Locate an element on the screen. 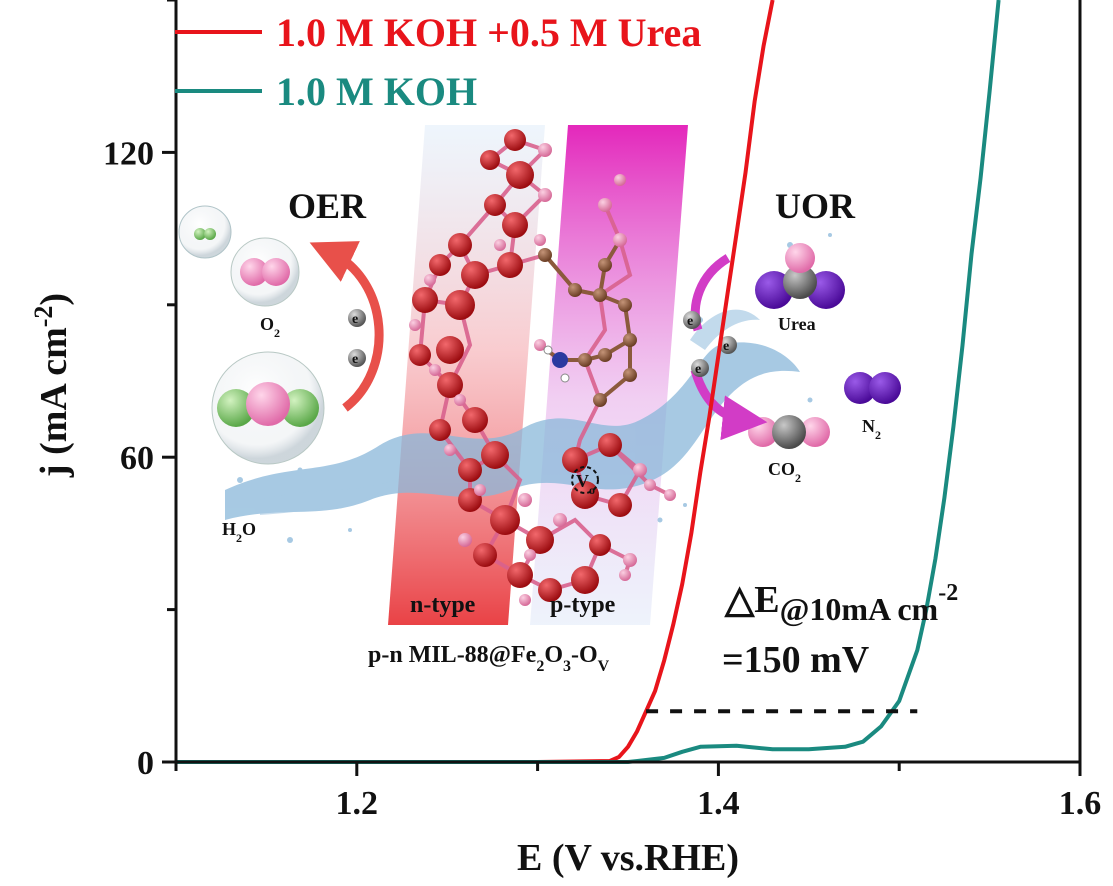 This screenshot has height=886, width=1113. x-tick-label: 1.4 is located at coordinates (718, 803).